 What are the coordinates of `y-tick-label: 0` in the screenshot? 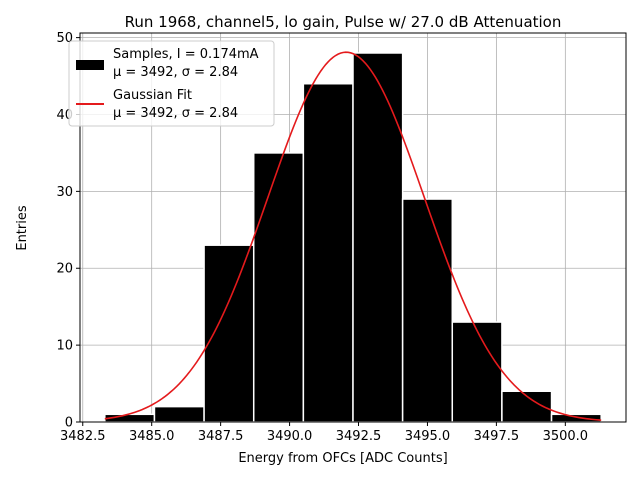 It's located at (69, 423).